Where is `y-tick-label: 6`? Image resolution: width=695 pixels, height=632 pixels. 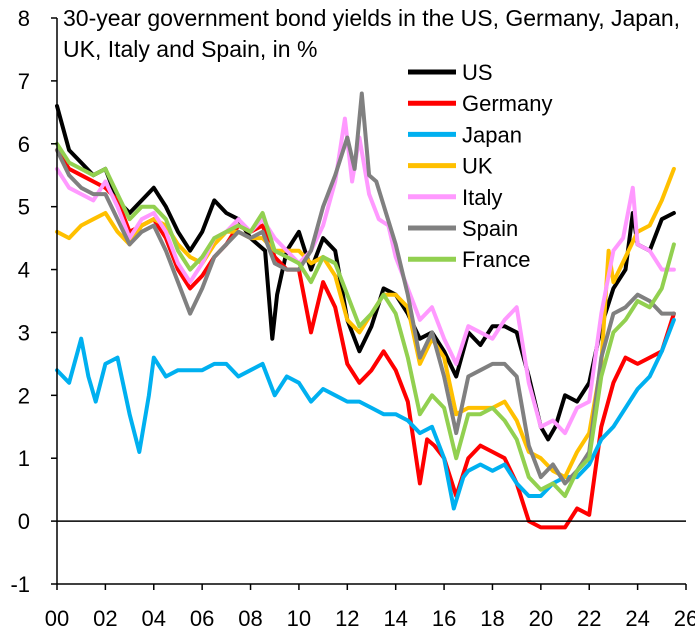
y-tick-label: 6 is located at coordinates (24, 144).